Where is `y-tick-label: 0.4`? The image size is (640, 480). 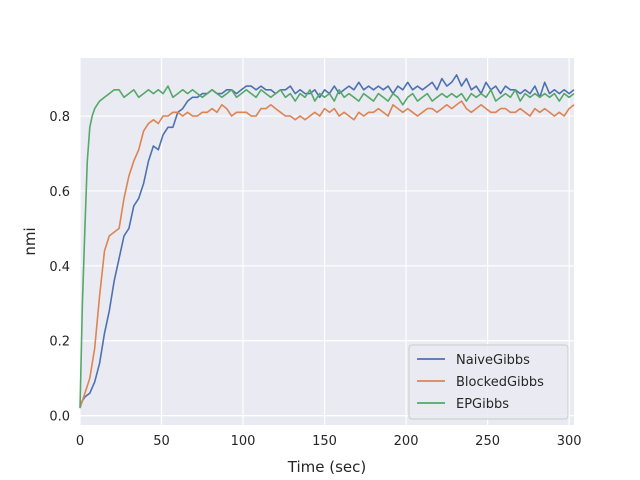
y-tick-label: 0.4 is located at coordinates (59, 267).